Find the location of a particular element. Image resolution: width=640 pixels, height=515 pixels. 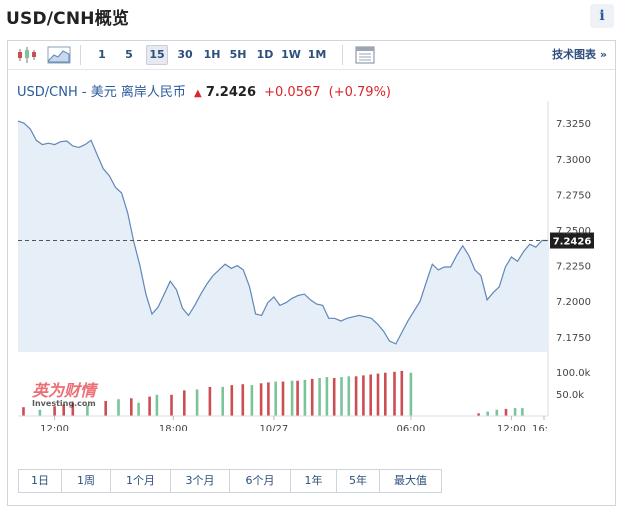

y-tick-label: 7.2500 is located at coordinates (573, 231).